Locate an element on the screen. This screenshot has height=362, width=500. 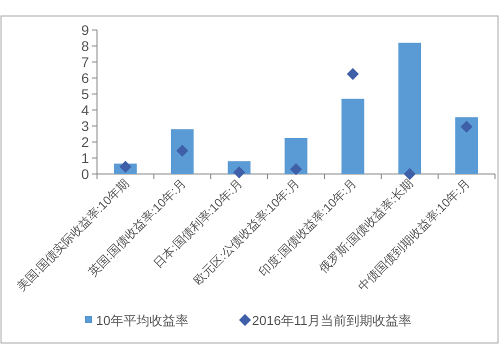
y-tick-label: 3 is located at coordinates (85, 126).